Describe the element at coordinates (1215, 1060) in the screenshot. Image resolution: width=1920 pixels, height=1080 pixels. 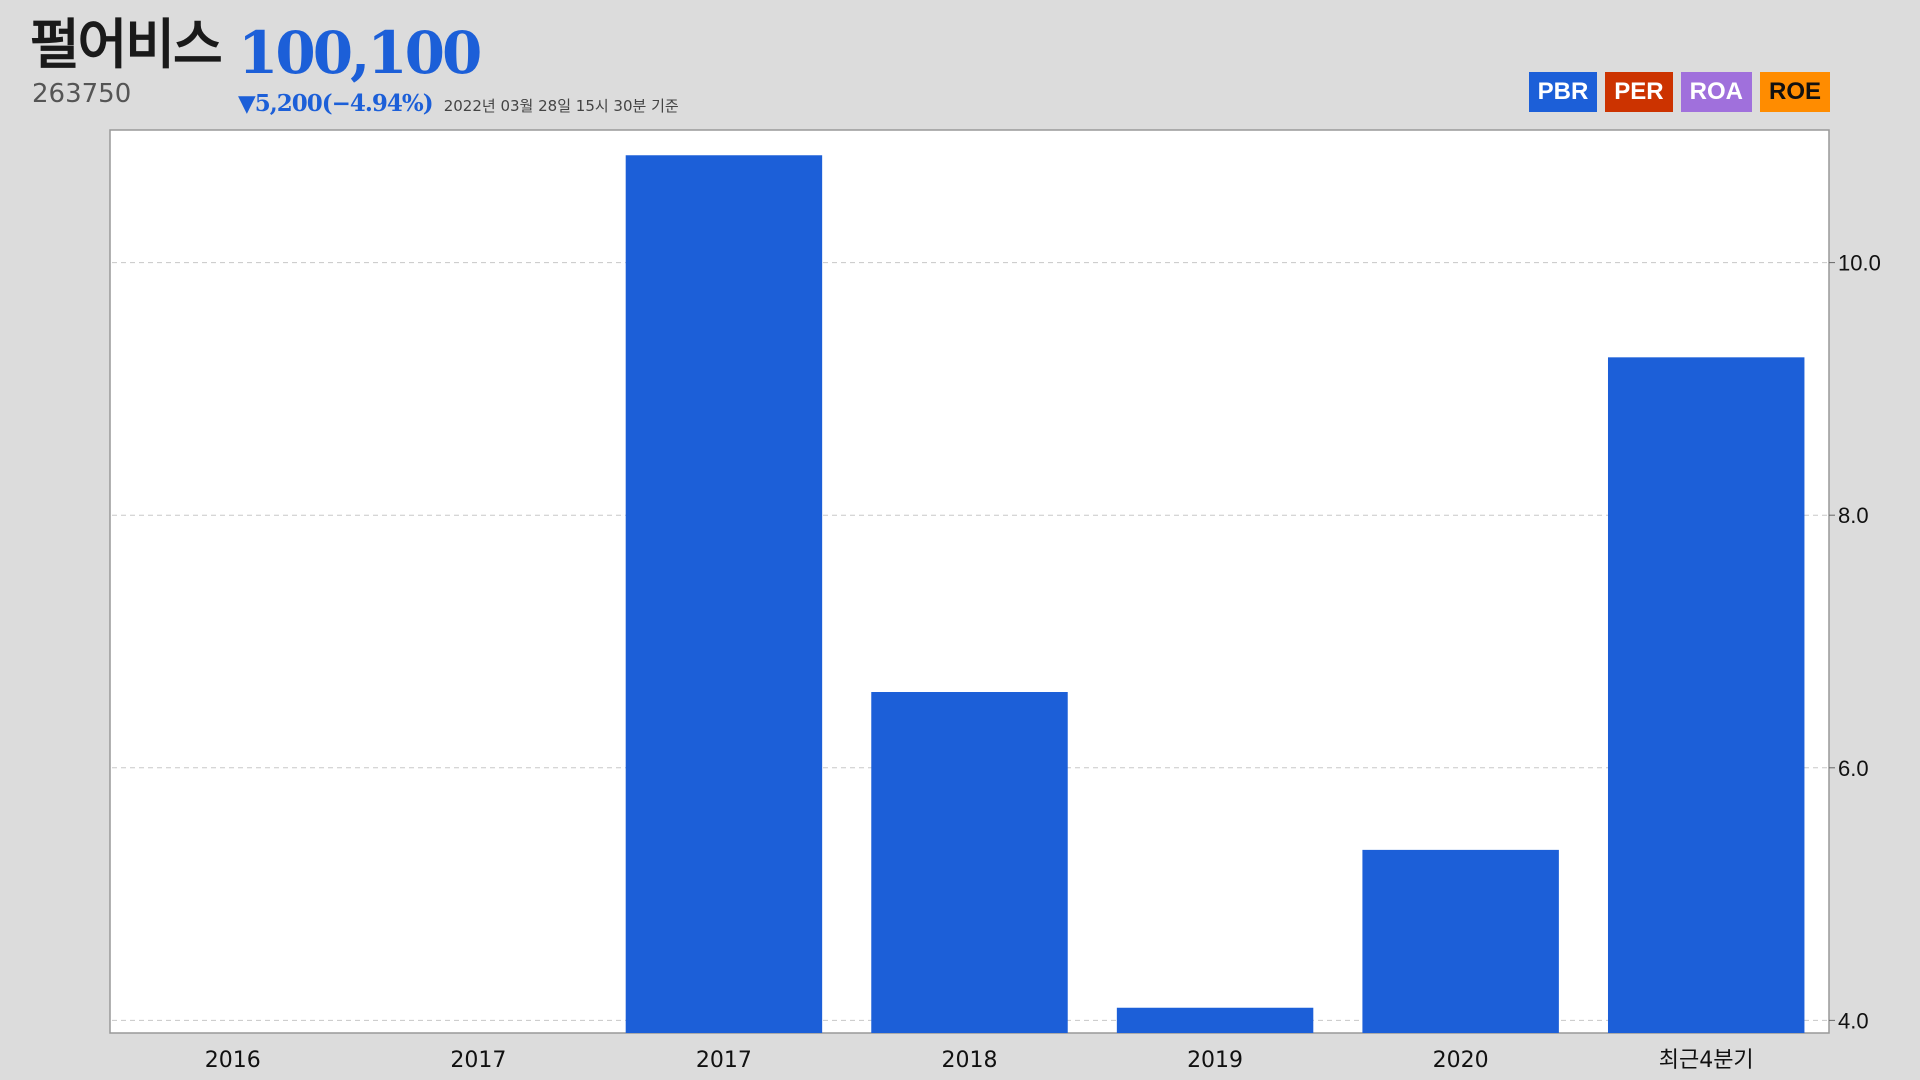
I see `x-tick-label: 2019` at that location.